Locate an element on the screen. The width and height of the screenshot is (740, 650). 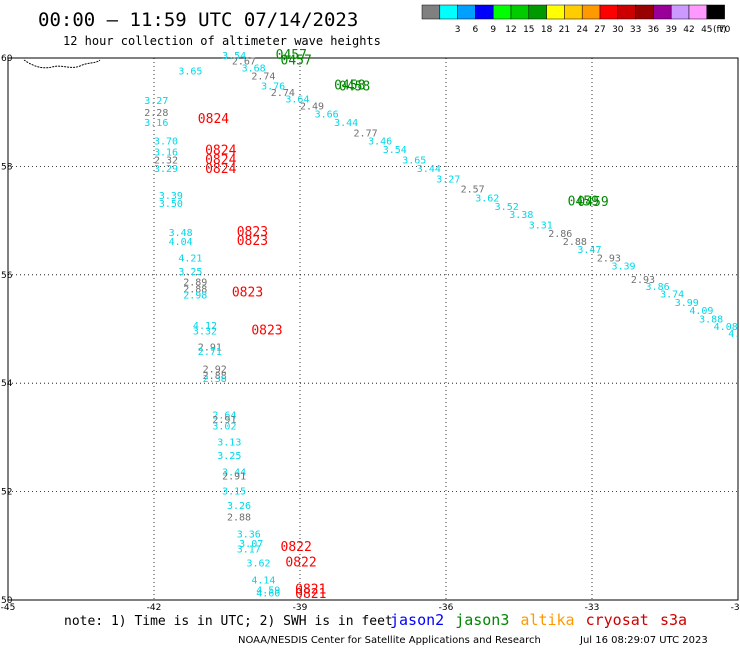
wave-height-label: 4.14 is located at coordinates (263, 581).